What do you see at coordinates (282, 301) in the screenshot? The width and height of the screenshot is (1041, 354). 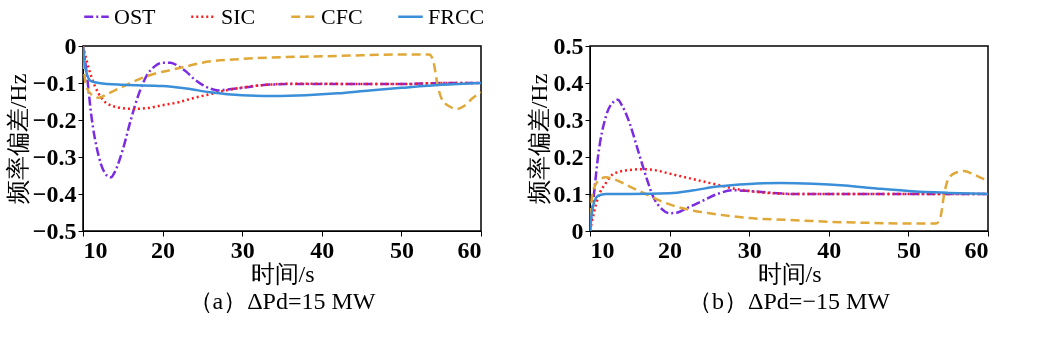 I see `text: （a）ΔPd=15 MW` at bounding box center [282, 301].